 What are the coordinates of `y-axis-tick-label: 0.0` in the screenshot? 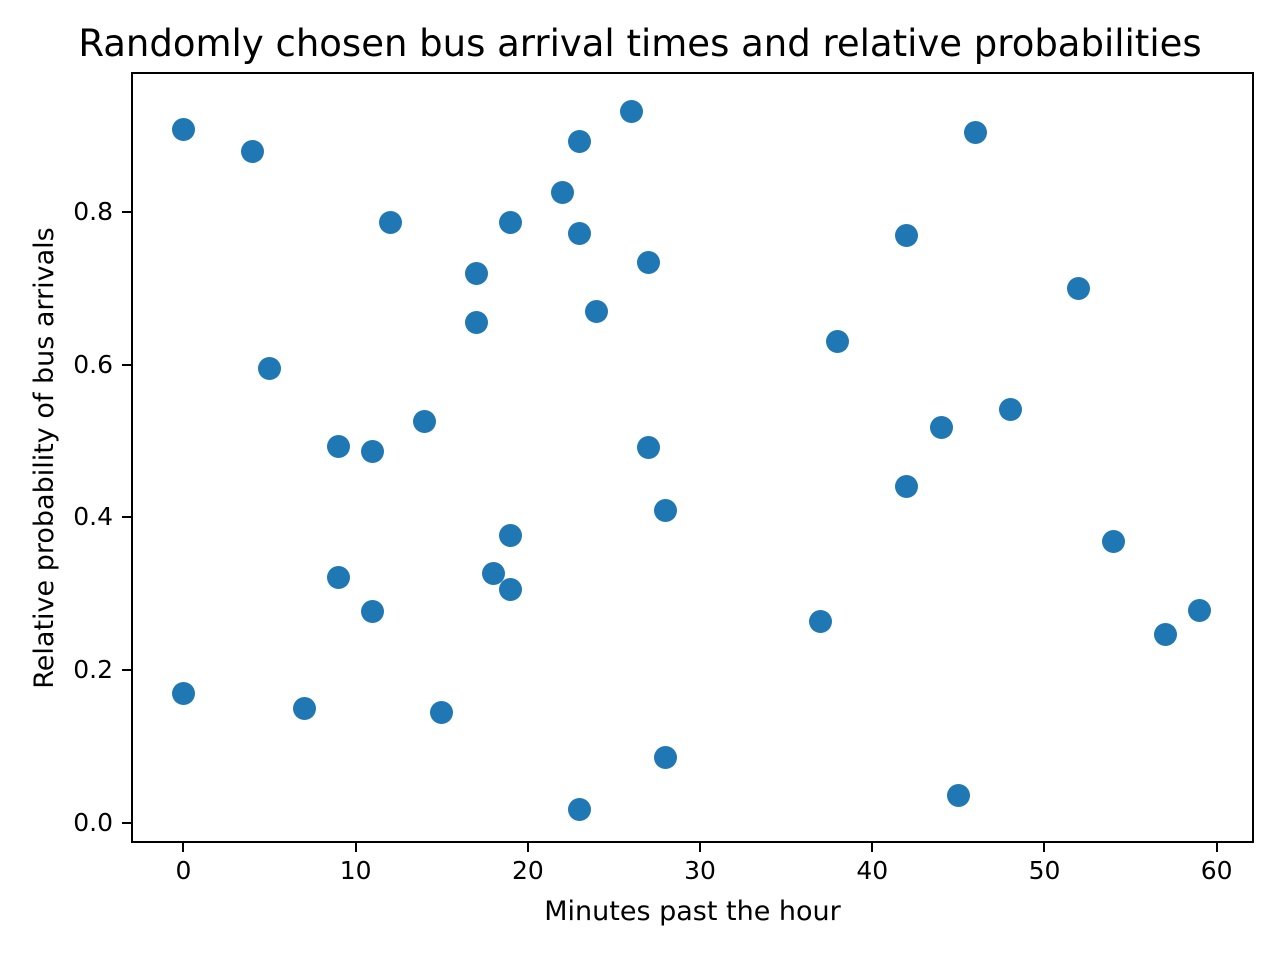 It's located at (93, 822).